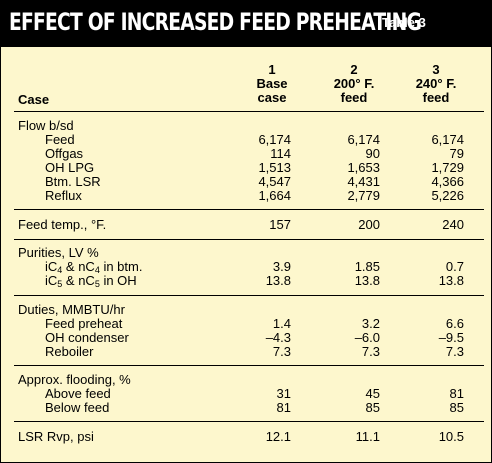  What do you see at coordinates (246, 394) in the screenshot?
I see `table-row-above-feed: Above feed 31 45 81` at bounding box center [246, 394].